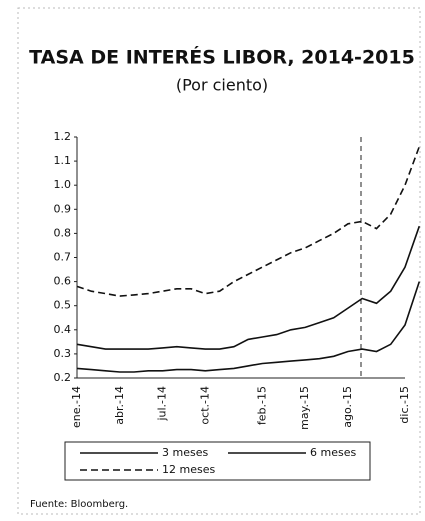  What do you see at coordinates (63, 257) in the screenshot?
I see `y-tick-label: 0.7` at bounding box center [63, 257].